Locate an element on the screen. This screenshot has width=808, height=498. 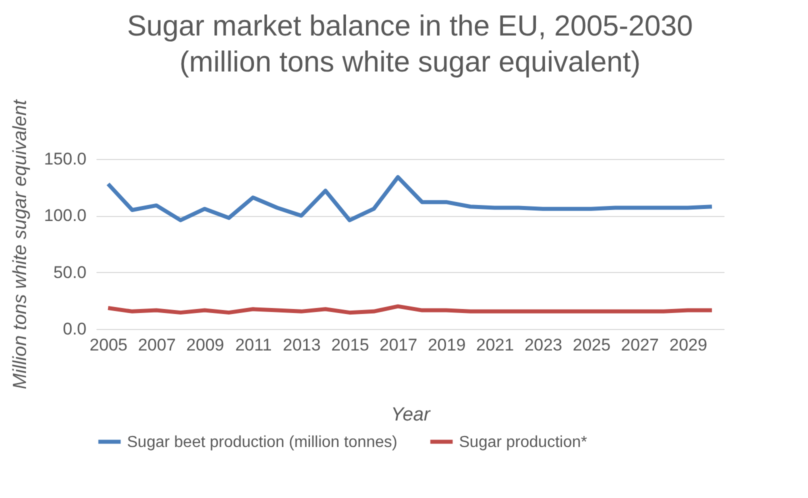
x-tick-label: 2023 is located at coordinates (543, 345).